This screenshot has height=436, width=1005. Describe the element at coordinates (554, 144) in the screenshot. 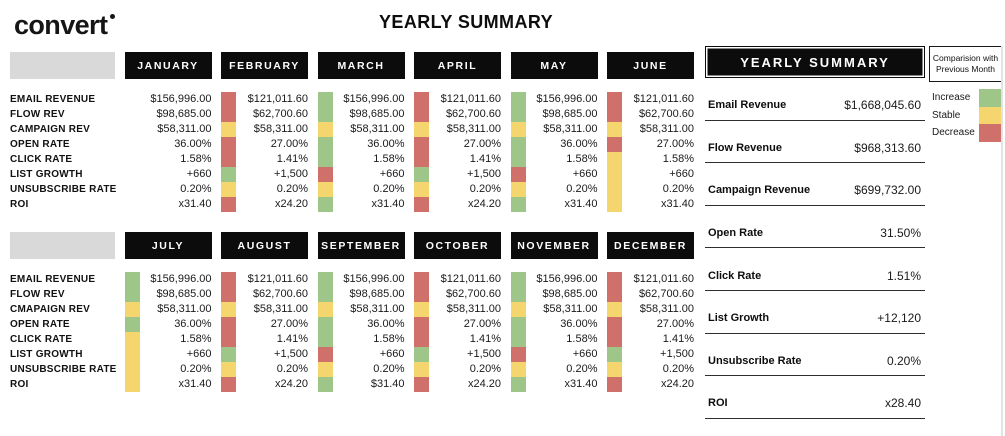

I see `month-cell-may: 36.00%` at that location.